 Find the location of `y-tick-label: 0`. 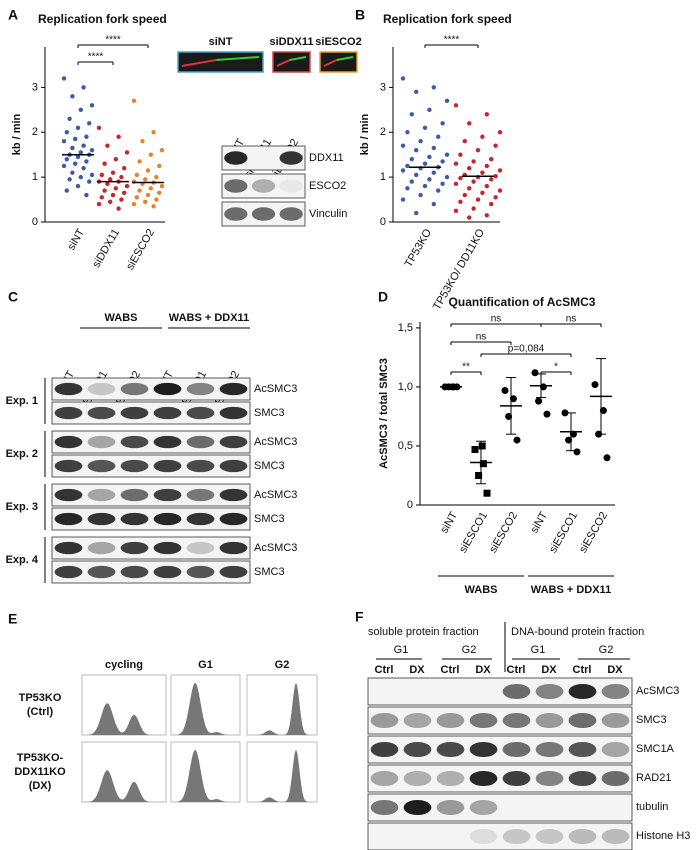

y-tick-label: 0 is located at coordinates (383, 222).